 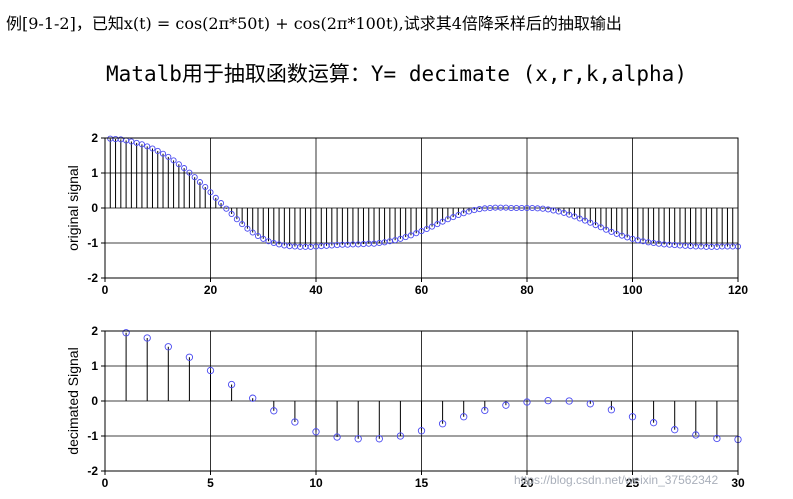 I want to click on decimated-y-ticks: -2 -1 0 1 2, so click(x=96, y=401).